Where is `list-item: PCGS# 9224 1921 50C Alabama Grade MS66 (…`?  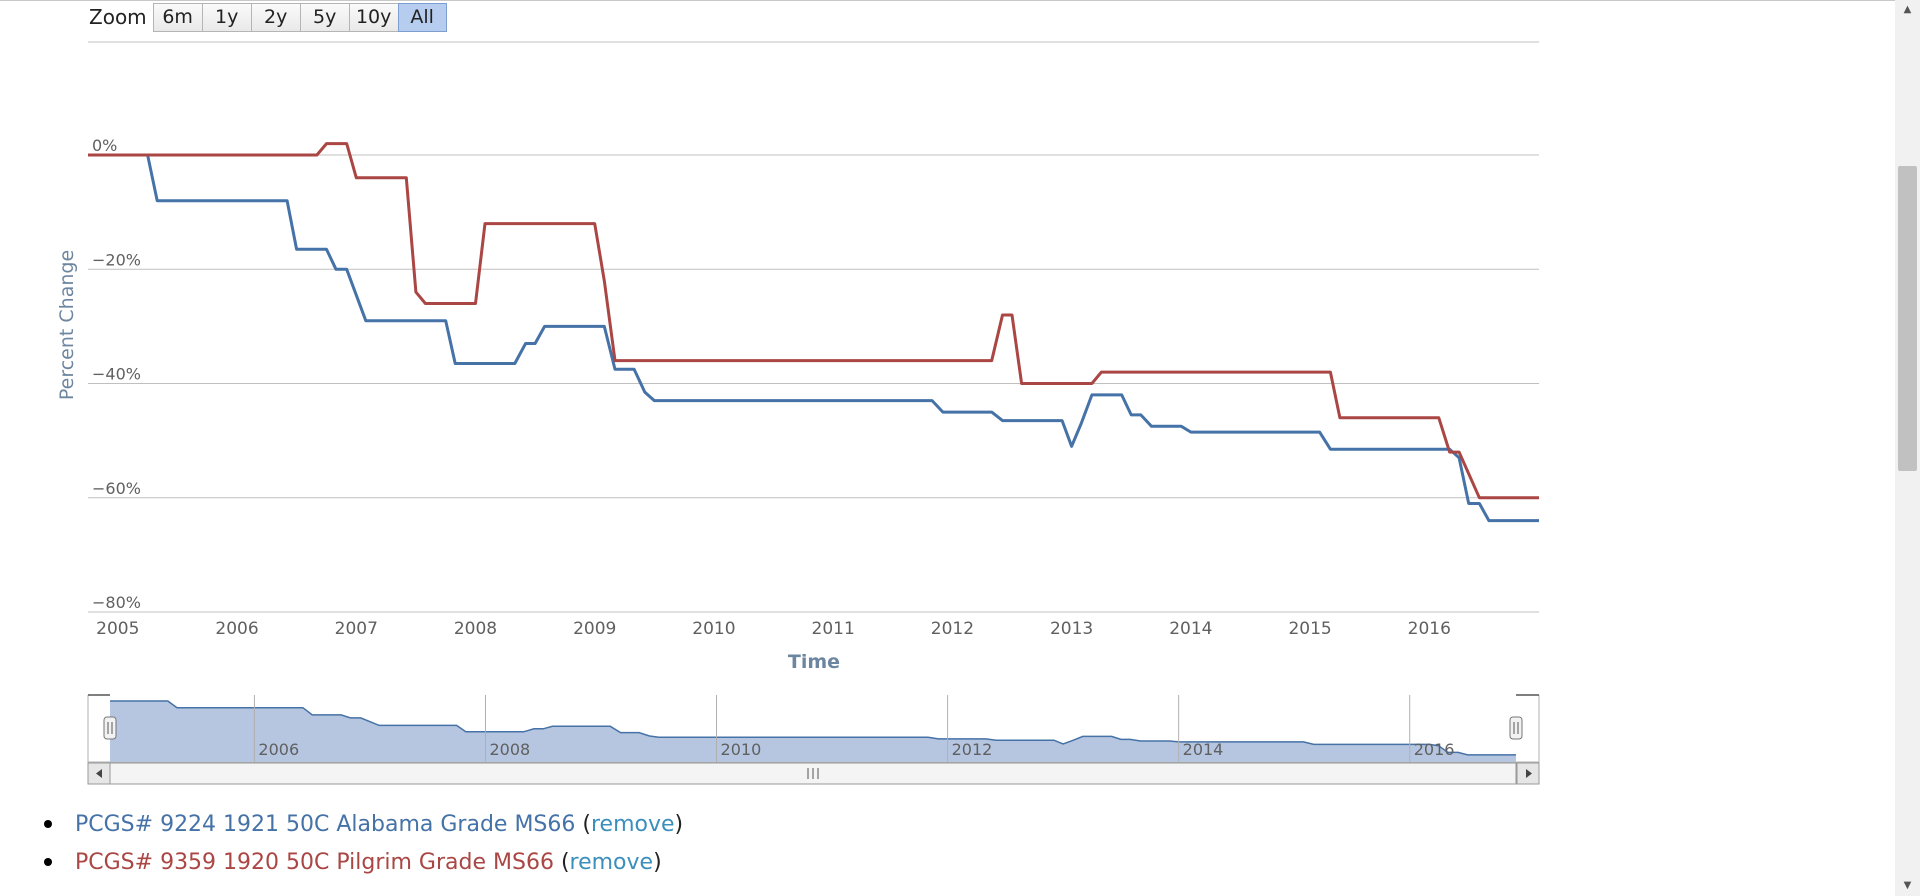 list-item: PCGS# 9224 1921 50C Alabama Grade MS66 (… is located at coordinates (363, 824).